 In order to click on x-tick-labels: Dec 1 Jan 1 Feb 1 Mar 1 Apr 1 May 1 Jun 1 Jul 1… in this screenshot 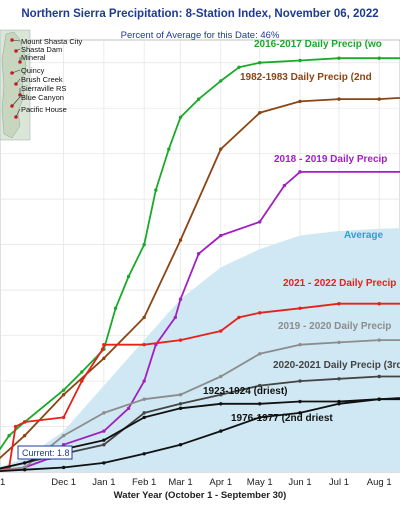, I will do `click(196, 482)`.